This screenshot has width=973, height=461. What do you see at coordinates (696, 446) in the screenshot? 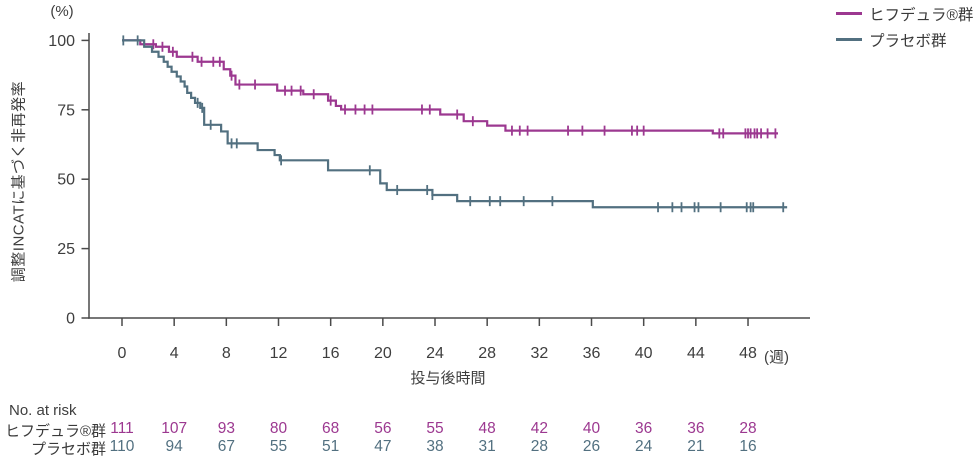
I see `risk-value: 21` at bounding box center [696, 446].